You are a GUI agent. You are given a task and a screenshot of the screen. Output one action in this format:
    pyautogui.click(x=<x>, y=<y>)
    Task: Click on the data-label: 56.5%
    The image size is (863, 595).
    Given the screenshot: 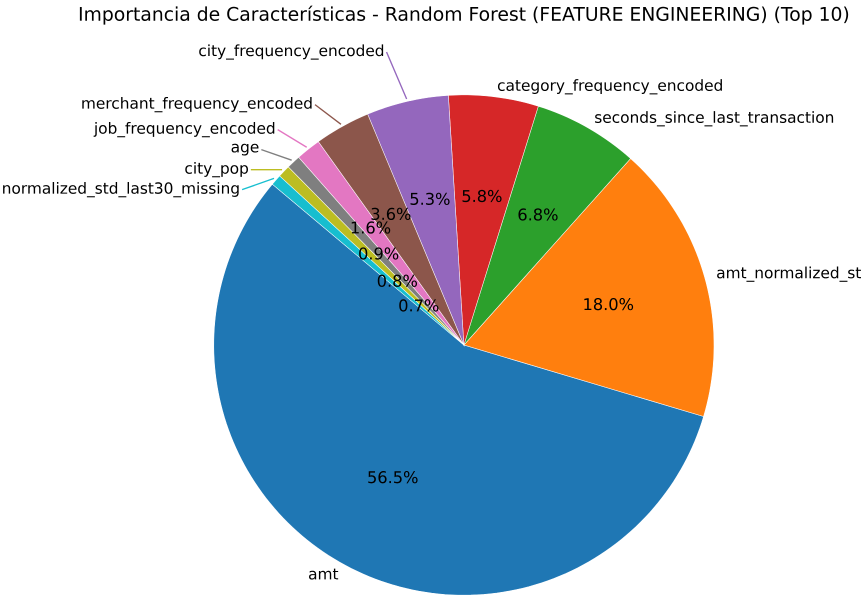 What is the action you would take?
    pyautogui.click(x=393, y=477)
    